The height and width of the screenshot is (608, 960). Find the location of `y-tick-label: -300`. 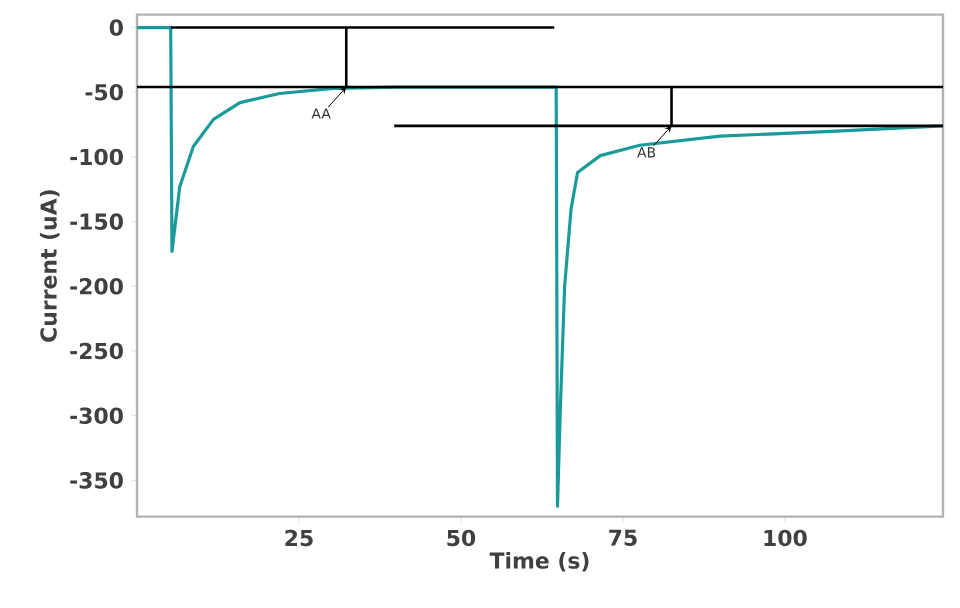

y-tick-label: -300 is located at coordinates (96, 415).